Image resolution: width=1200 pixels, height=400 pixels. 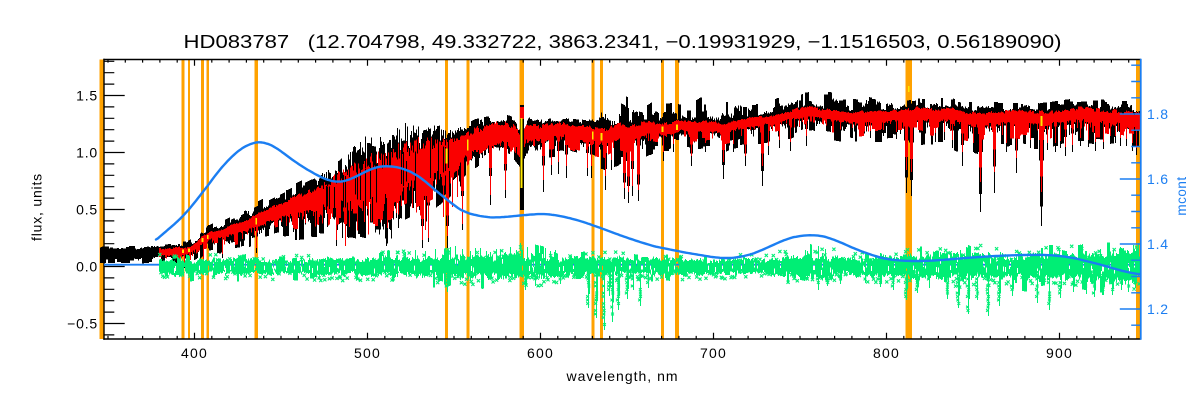 What do you see at coordinates (87, 210) in the screenshot?
I see `svg-text: 0.5` at bounding box center [87, 210].